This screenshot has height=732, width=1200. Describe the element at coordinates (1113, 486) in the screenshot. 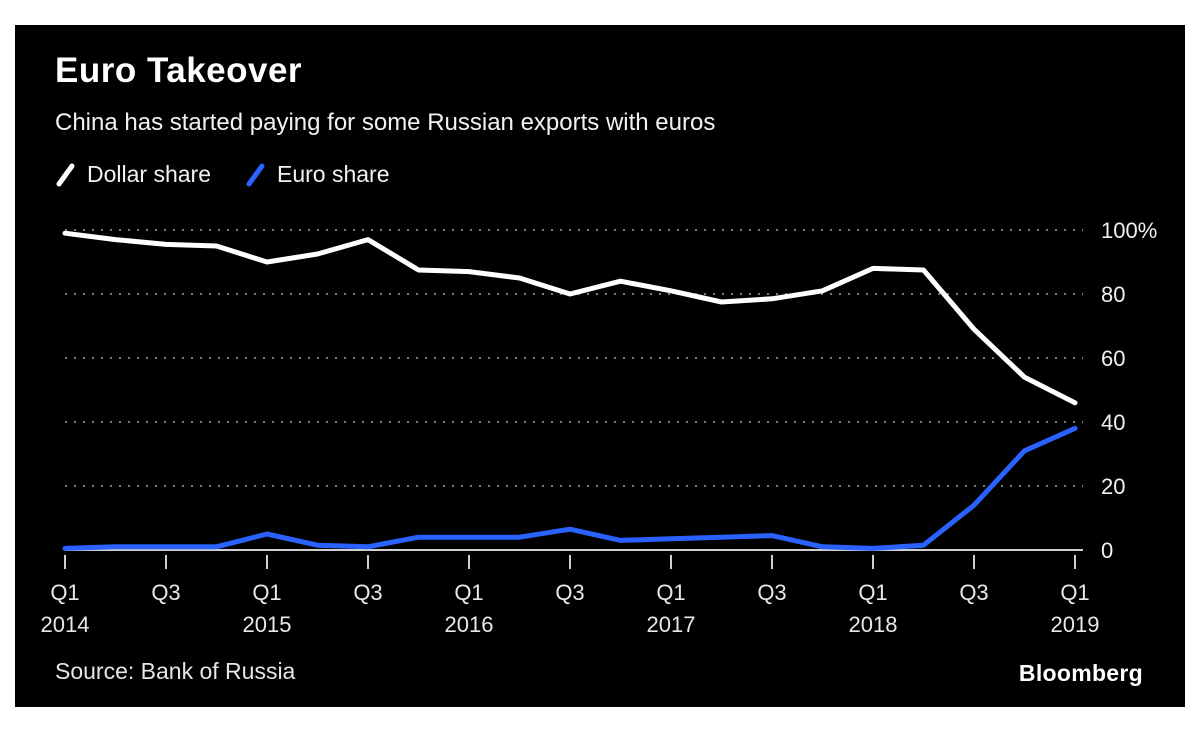

I see `y-axis-label: 20` at that location.